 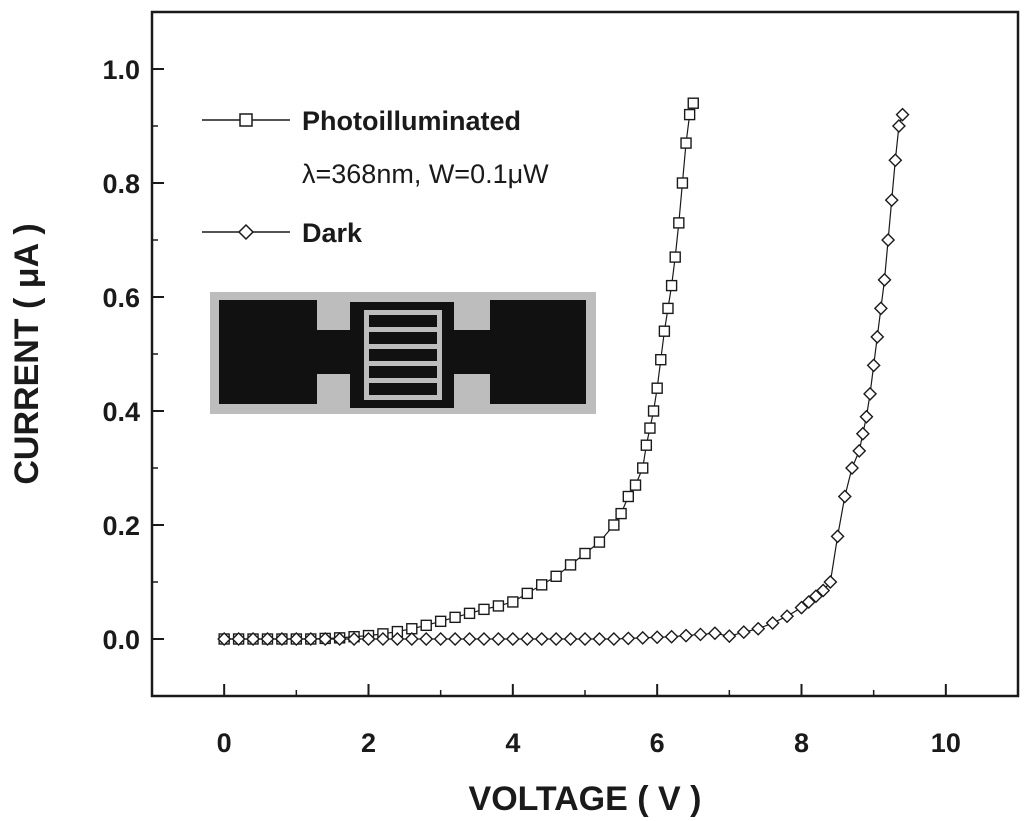 What do you see at coordinates (121, 298) in the screenshot?
I see `y-tick-label: 0.6` at bounding box center [121, 298].